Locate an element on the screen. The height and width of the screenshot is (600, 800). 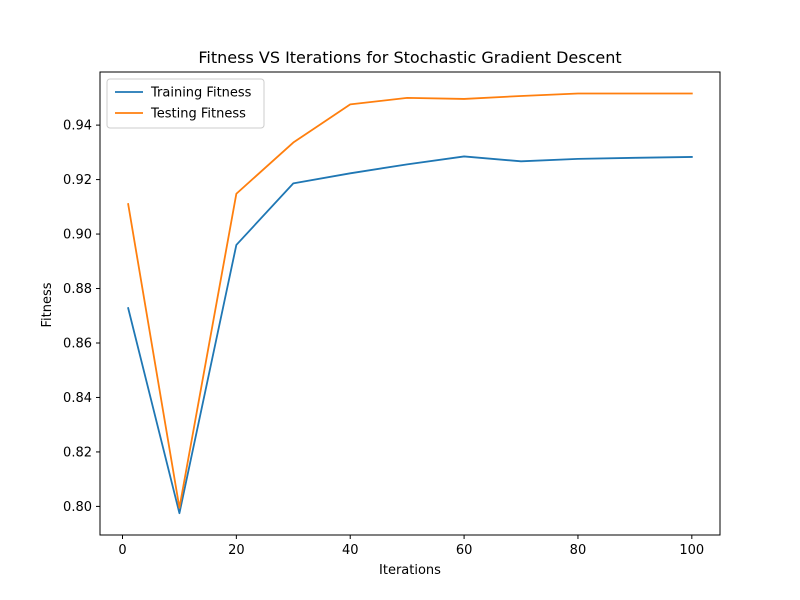
x-tick-label: 40 is located at coordinates (350, 550).